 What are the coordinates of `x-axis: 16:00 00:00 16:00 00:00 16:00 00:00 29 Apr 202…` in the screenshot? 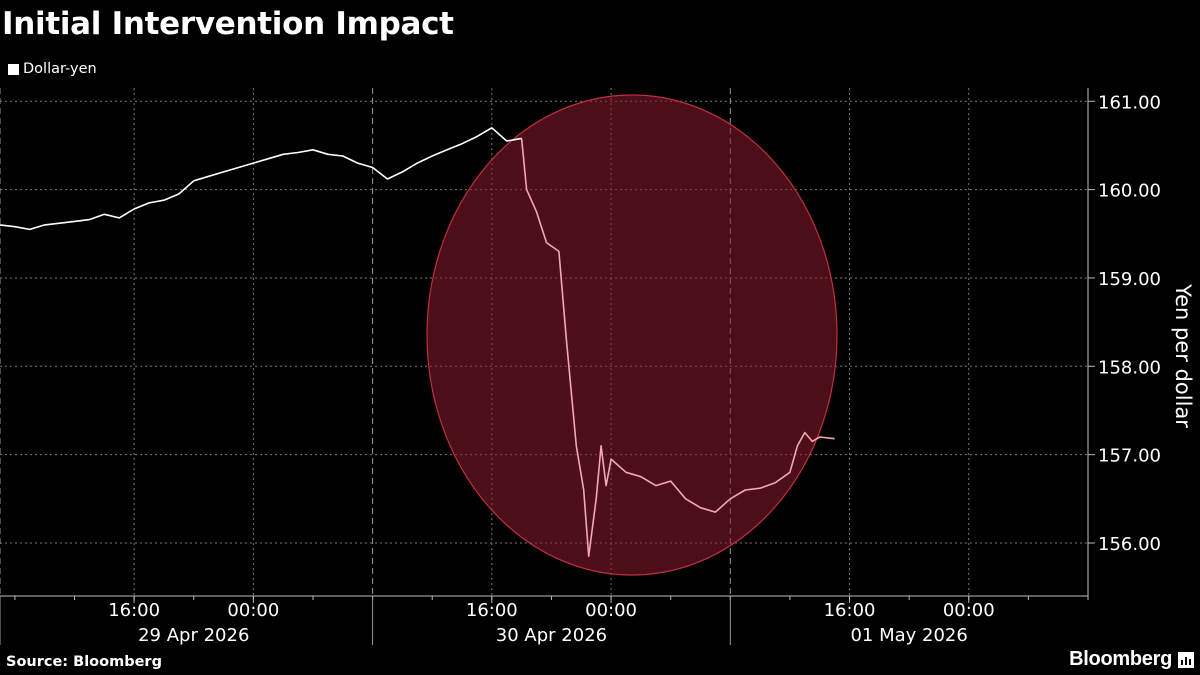 It's located at (544, 620).